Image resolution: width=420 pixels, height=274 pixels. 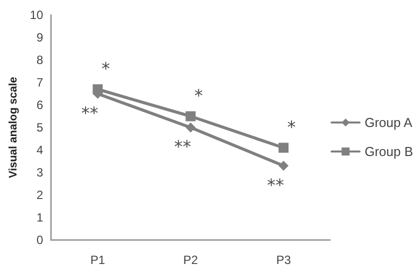 I want to click on x-tick-label: P3, so click(x=284, y=260).